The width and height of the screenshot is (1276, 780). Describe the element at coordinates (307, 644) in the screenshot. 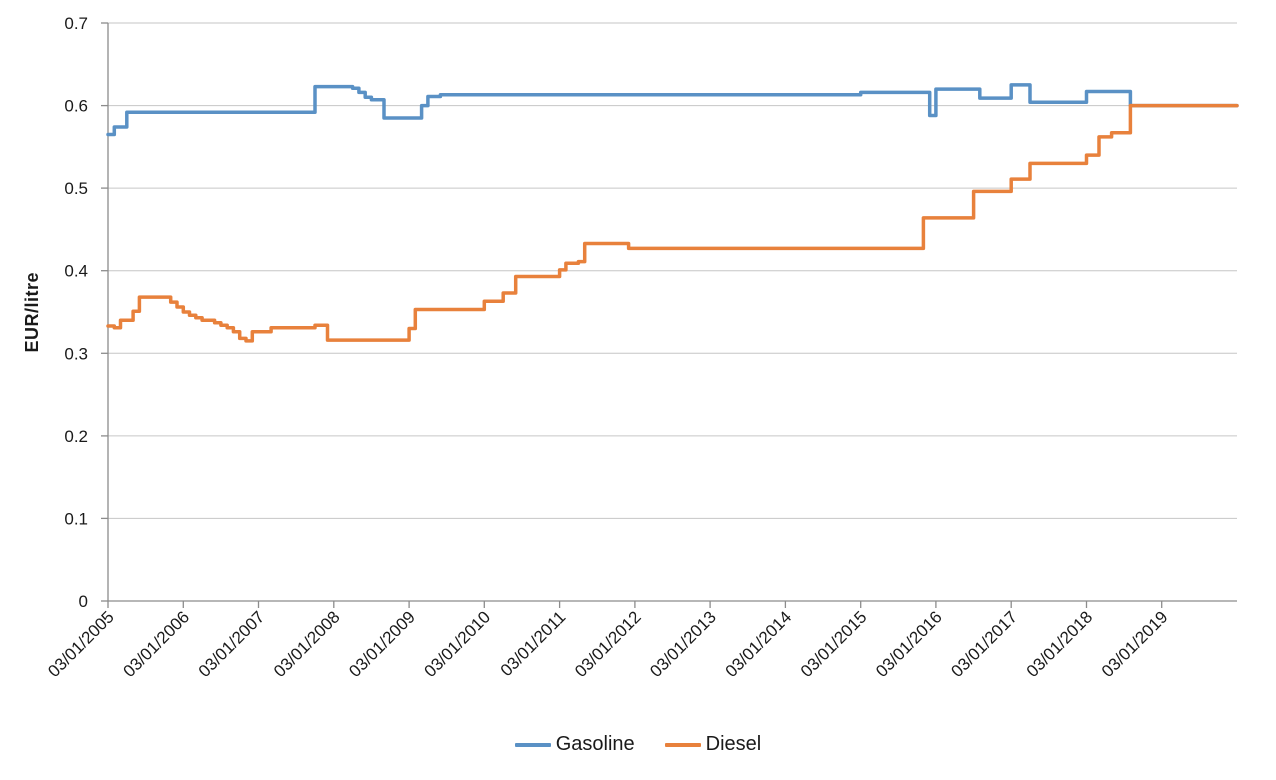

I see `x-tick-label: 03/01/2008` at that location.